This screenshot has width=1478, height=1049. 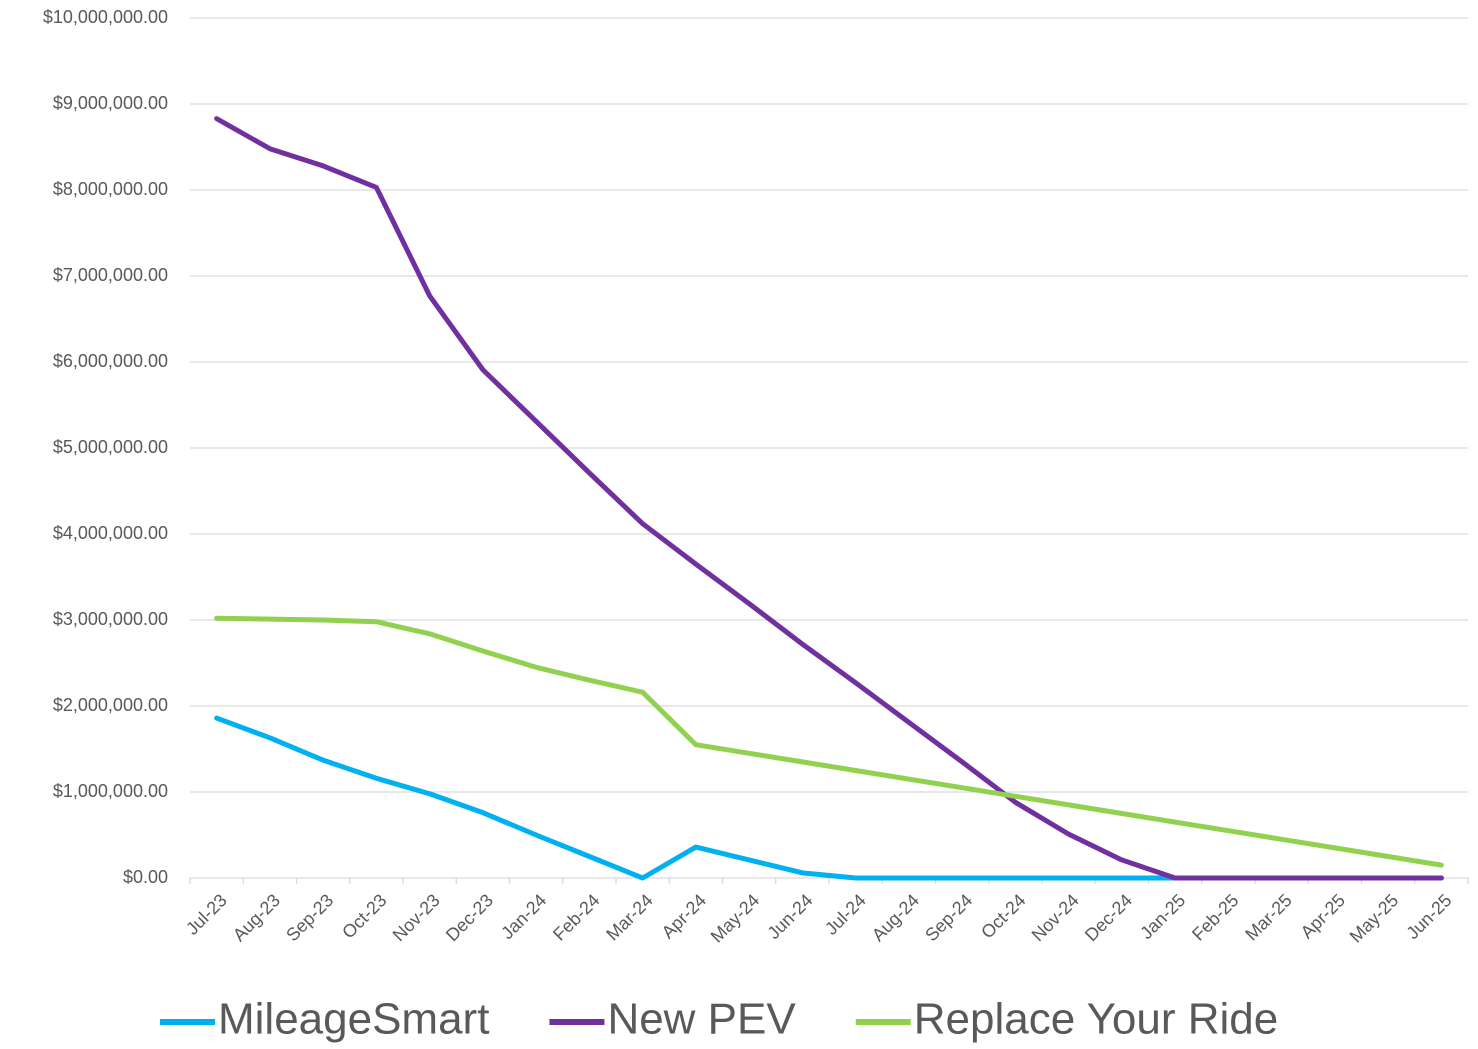 What do you see at coordinates (1374, 918) in the screenshot?
I see `x-tick-label: May-25` at bounding box center [1374, 918].